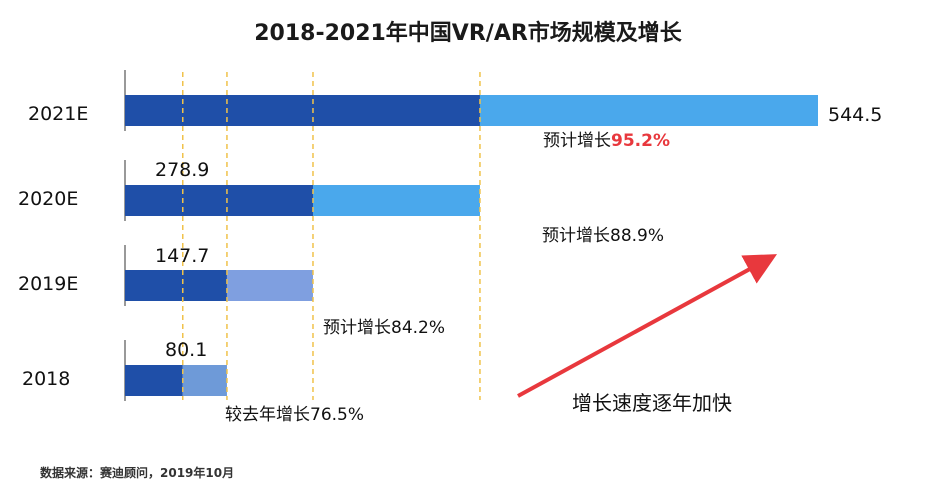 Image resolution: width=936 pixels, height=490 pixels. I want to click on bar-base-2021E, so click(302, 110).